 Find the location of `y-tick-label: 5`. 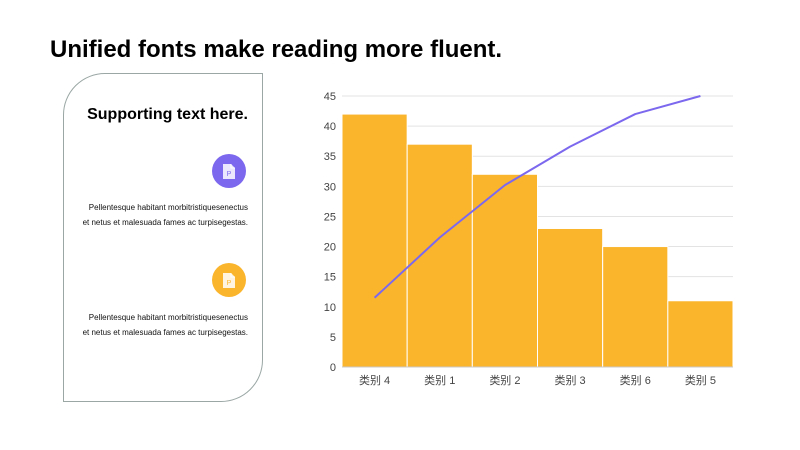

y-tick-label: 5 is located at coordinates (333, 338).